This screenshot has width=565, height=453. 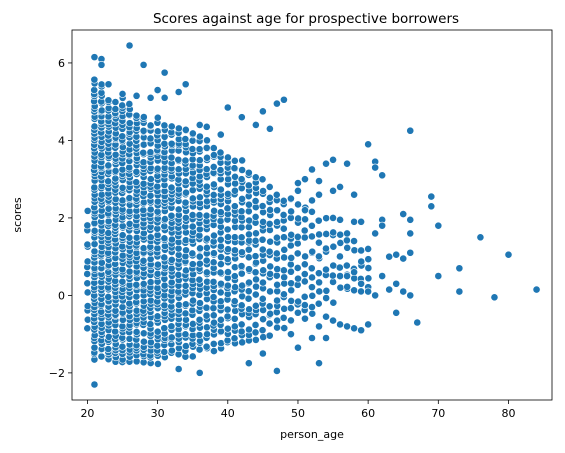 I want to click on y-axis-ticks: −2 0 2 4 6, so click(x=60, y=218).